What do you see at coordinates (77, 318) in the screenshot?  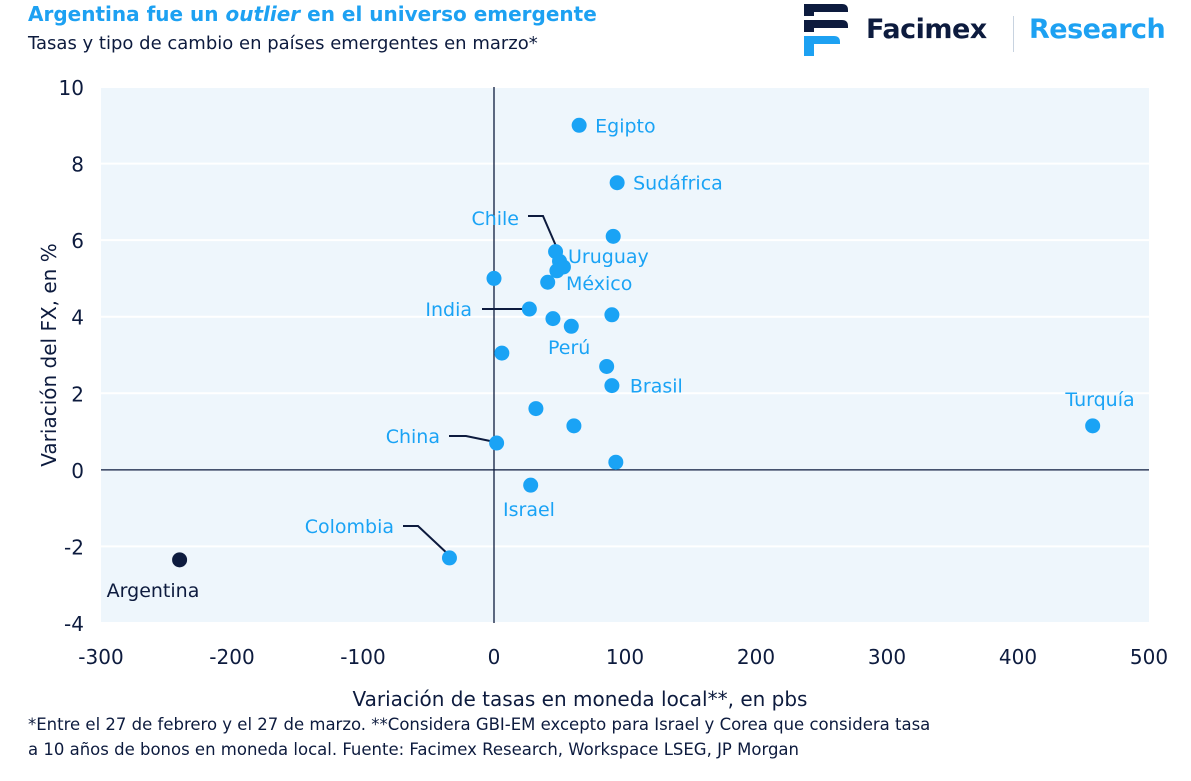 I see `y-tick-label: 4` at bounding box center [77, 318].